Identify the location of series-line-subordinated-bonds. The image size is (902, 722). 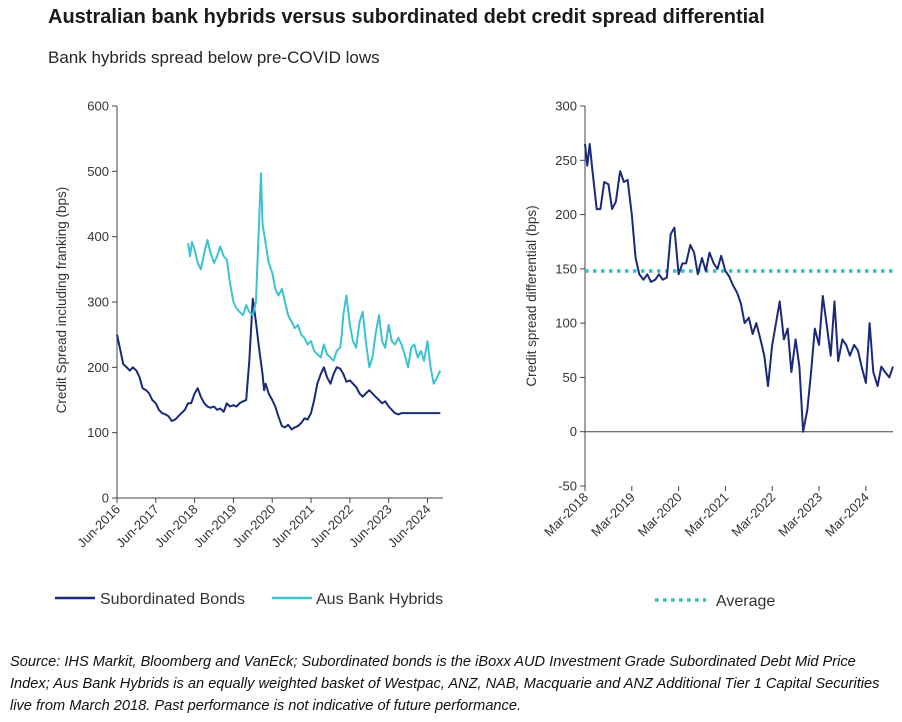
(278, 364).